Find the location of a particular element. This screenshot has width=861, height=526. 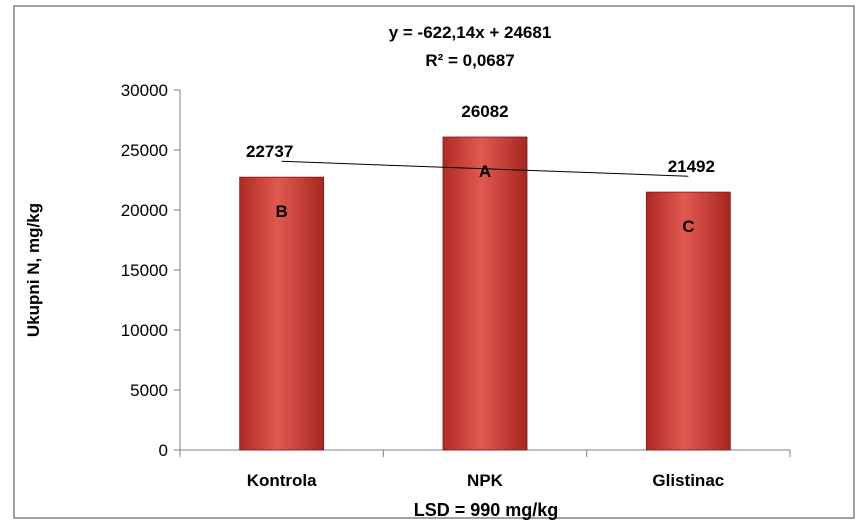

trendline-equation: y = -622,14x + 24681 is located at coordinates (470, 32).